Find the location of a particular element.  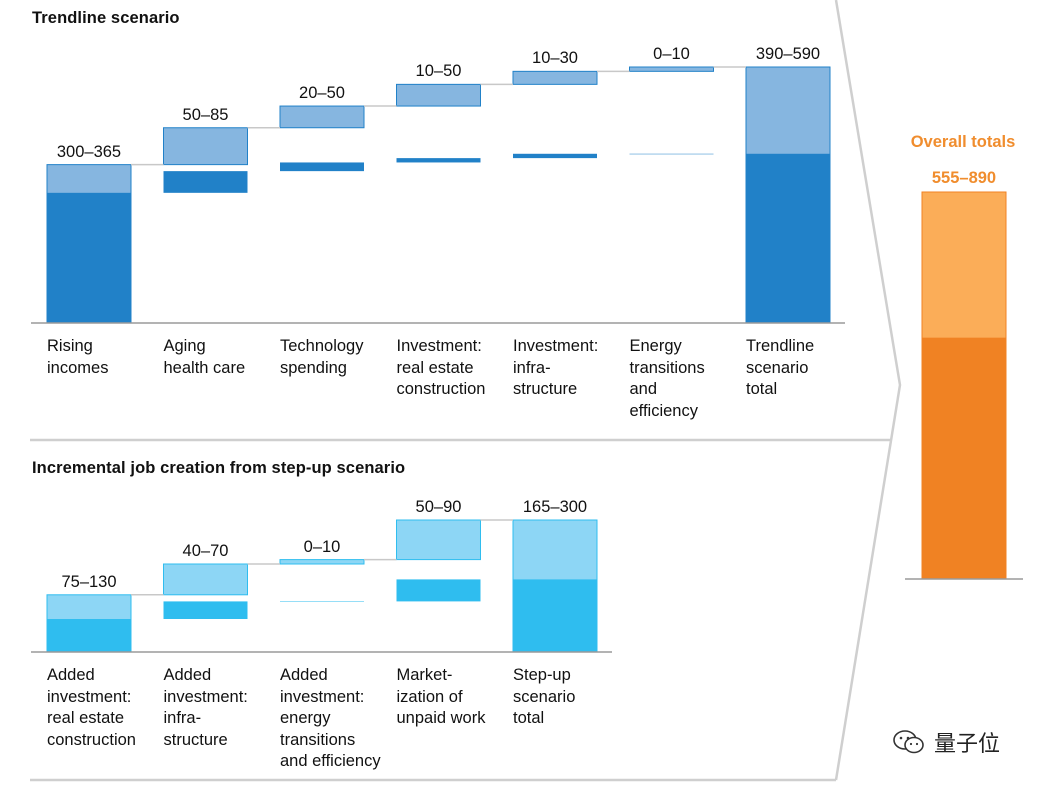

value-label-1-3: 50–90 is located at coordinates (438, 507).